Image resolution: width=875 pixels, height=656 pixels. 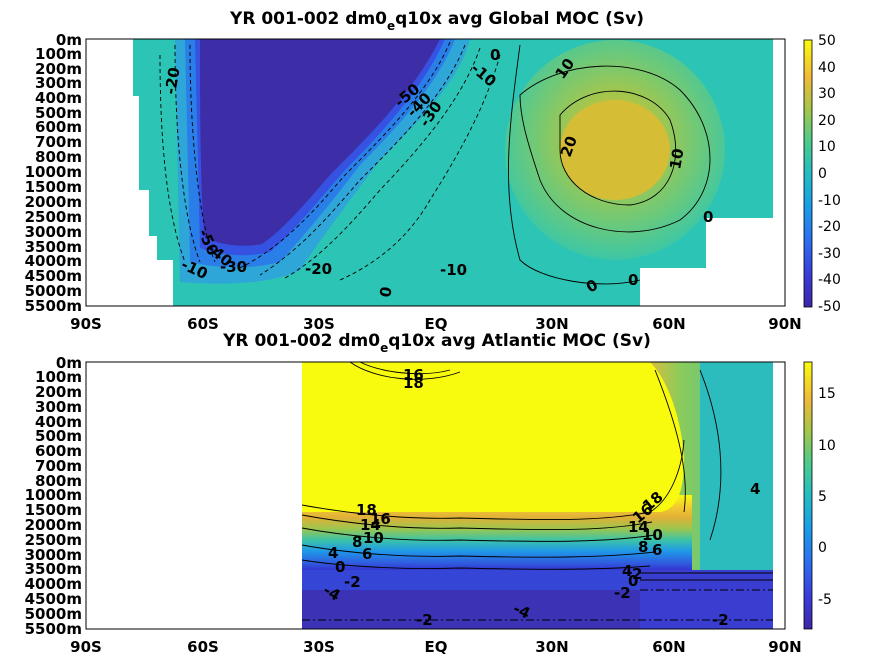 What do you see at coordinates (827, 394) in the screenshot?
I see `colorbar-tick: 15` at bounding box center [827, 394].